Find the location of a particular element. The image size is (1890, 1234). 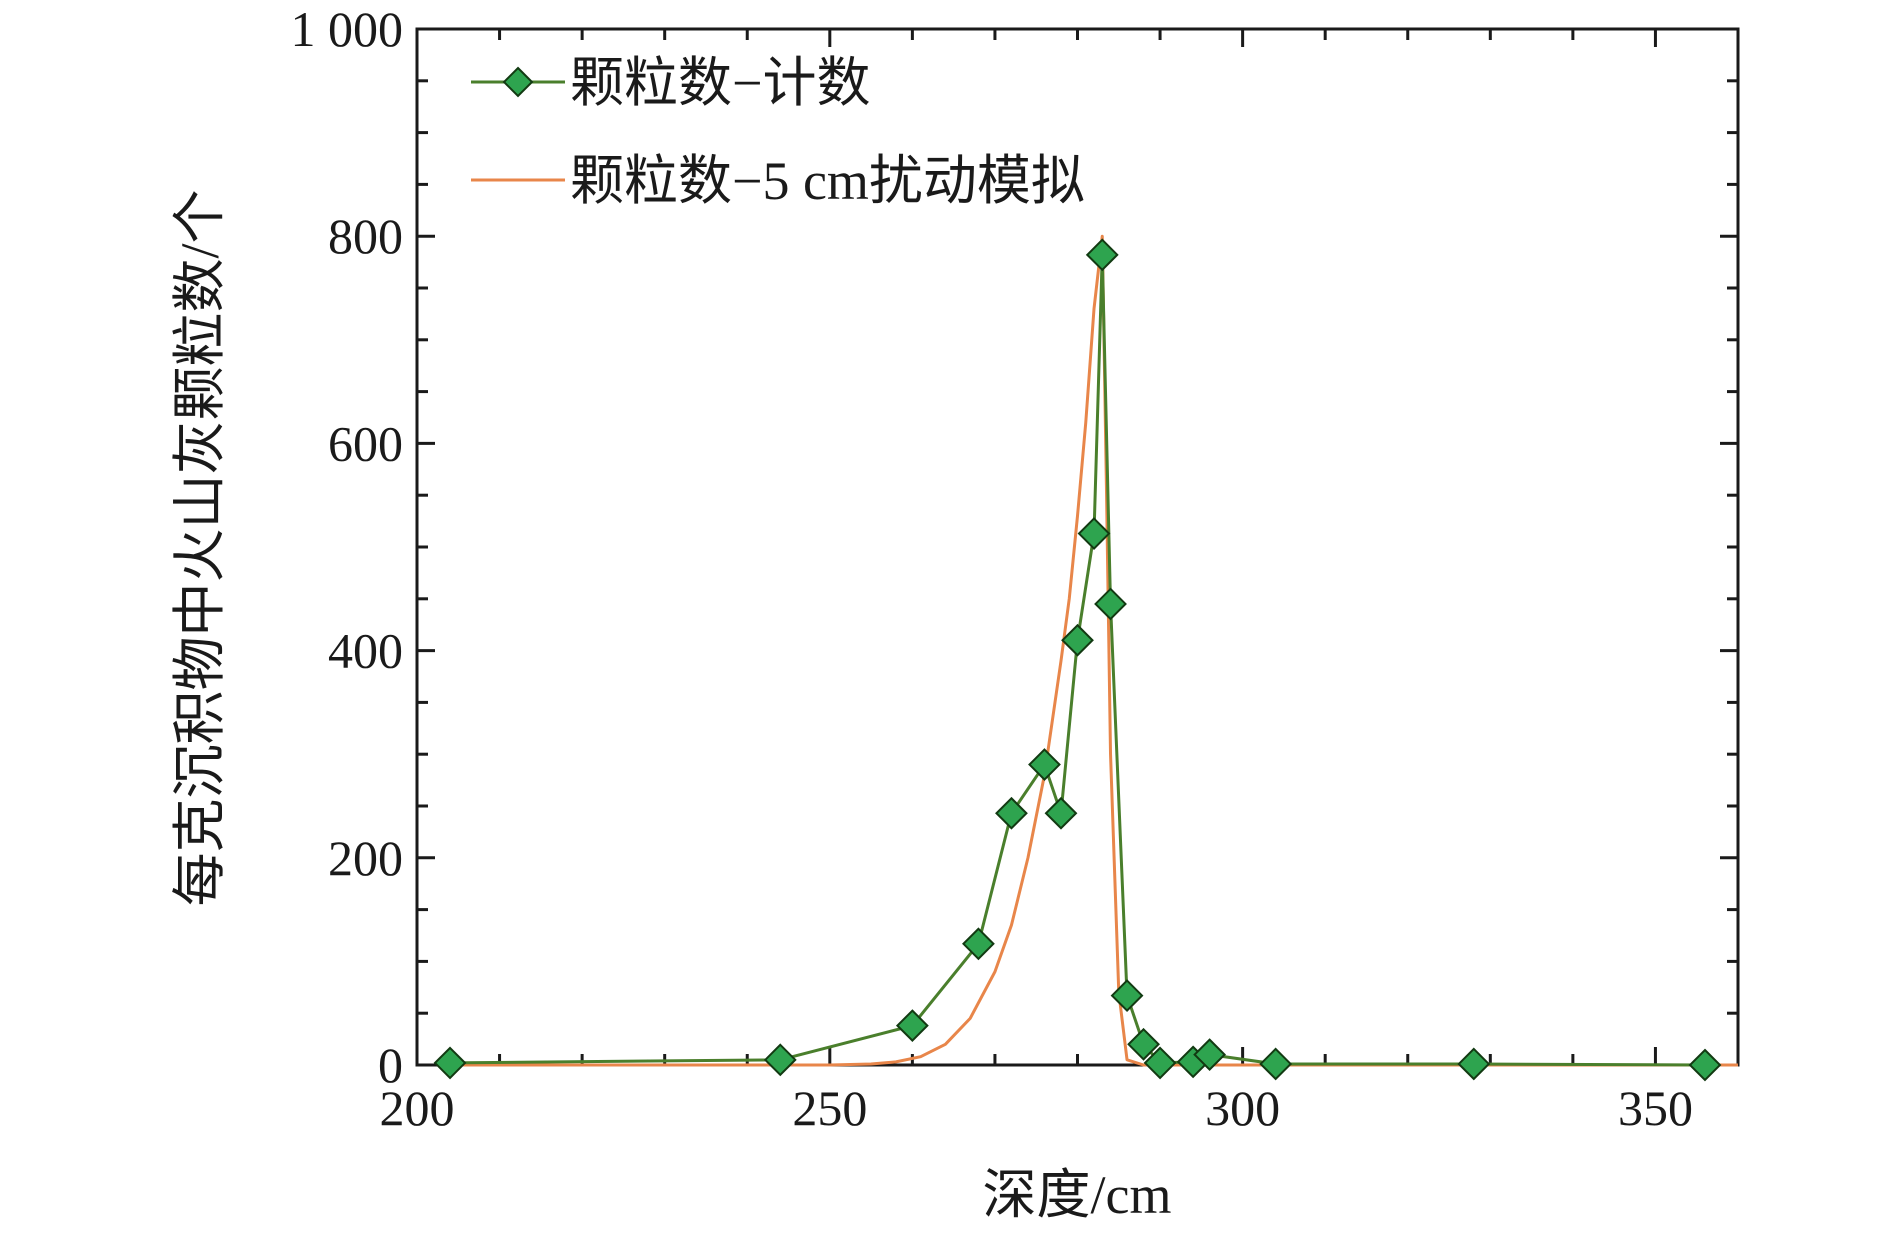

y-tick-label: 600 is located at coordinates (365, 443).